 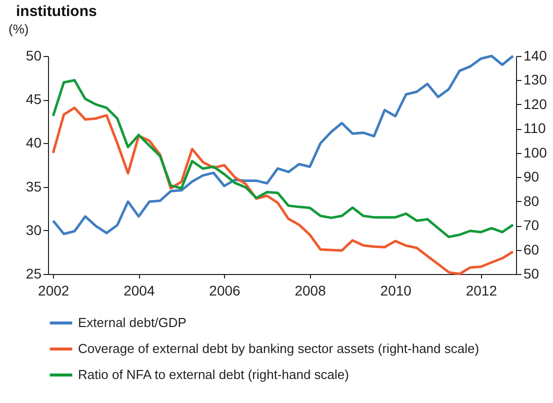 I want to click on y2-tick-label: 140, so click(x=536, y=56).